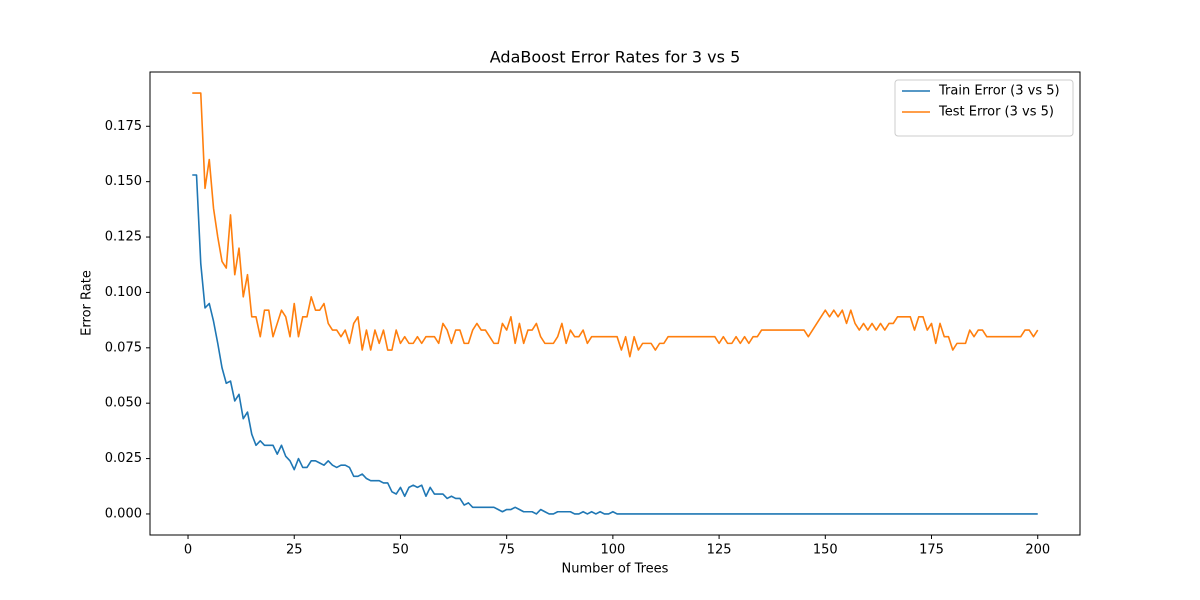  What do you see at coordinates (123, 237) in the screenshot?
I see `y-tick-label: 0.125` at bounding box center [123, 237].